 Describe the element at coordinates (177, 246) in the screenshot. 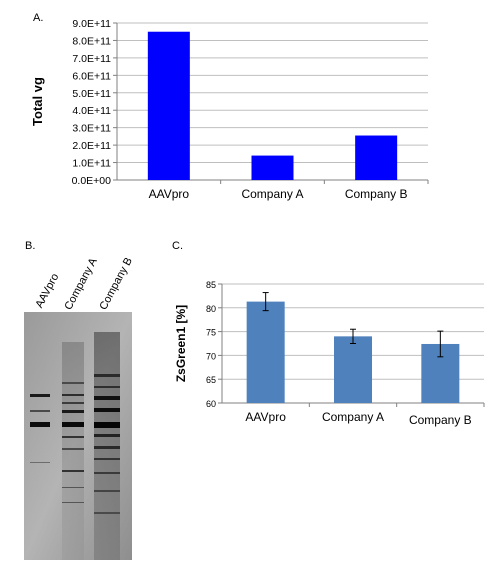

I see `panel-c-label: C.` at that location.